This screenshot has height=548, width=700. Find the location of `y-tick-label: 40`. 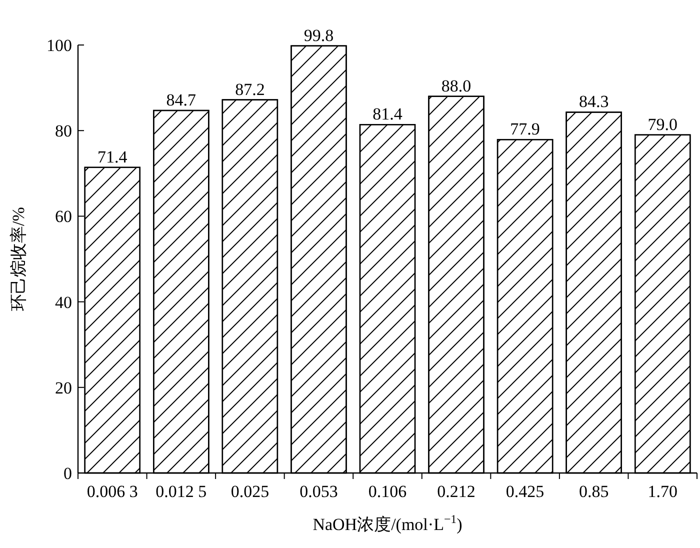

y-tick-label: 40 is located at coordinates (63, 302).